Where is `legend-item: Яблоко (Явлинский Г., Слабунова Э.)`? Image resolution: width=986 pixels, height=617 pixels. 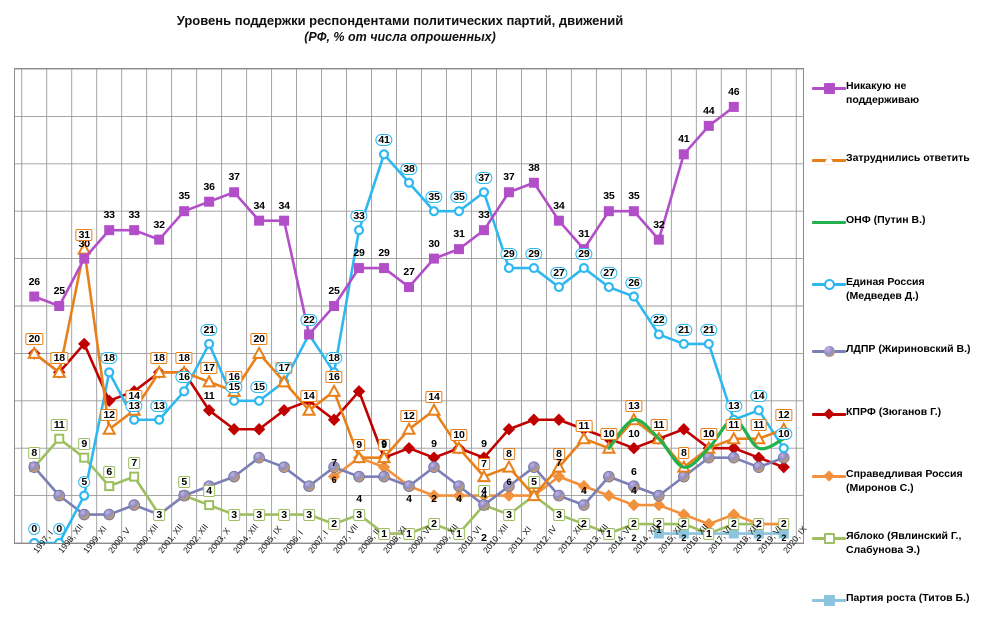
legend-item: Яблоко (Явлинский Г., Слабунова Э.) is located at coordinates (895, 543).